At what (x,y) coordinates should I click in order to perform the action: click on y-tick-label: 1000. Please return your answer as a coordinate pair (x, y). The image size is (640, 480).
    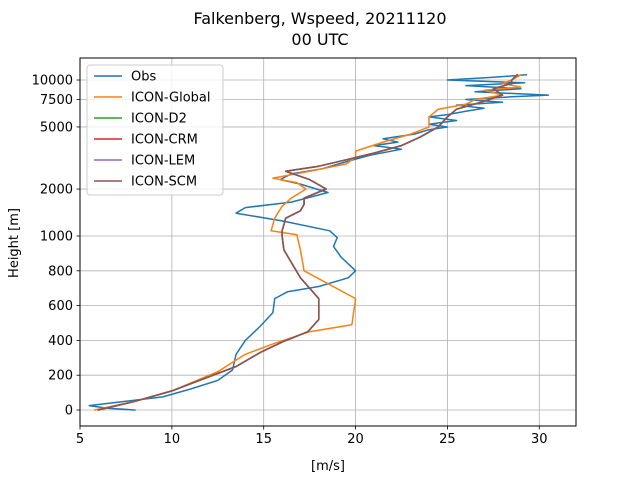
    Looking at the image, I should click on (56, 237).